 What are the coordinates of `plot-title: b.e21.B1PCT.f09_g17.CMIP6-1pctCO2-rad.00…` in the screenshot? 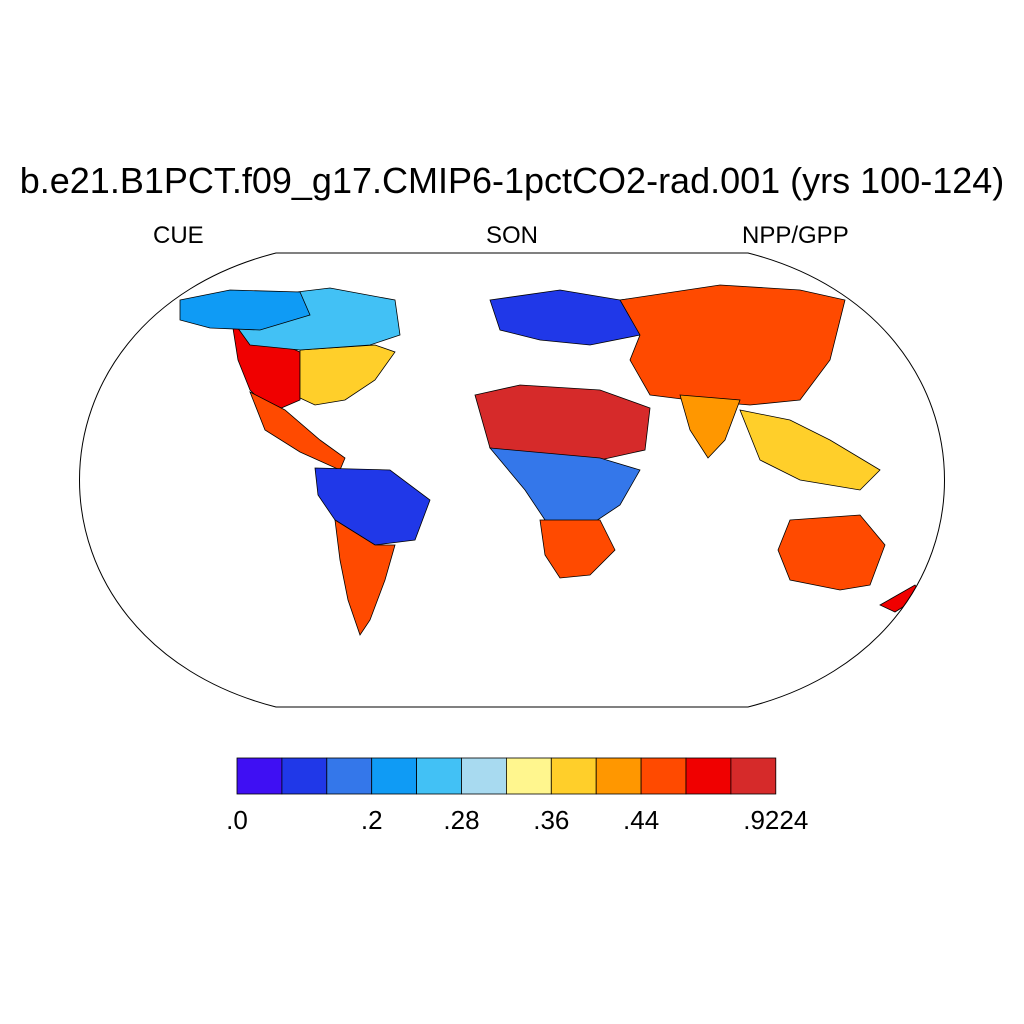 It's located at (512, 180).